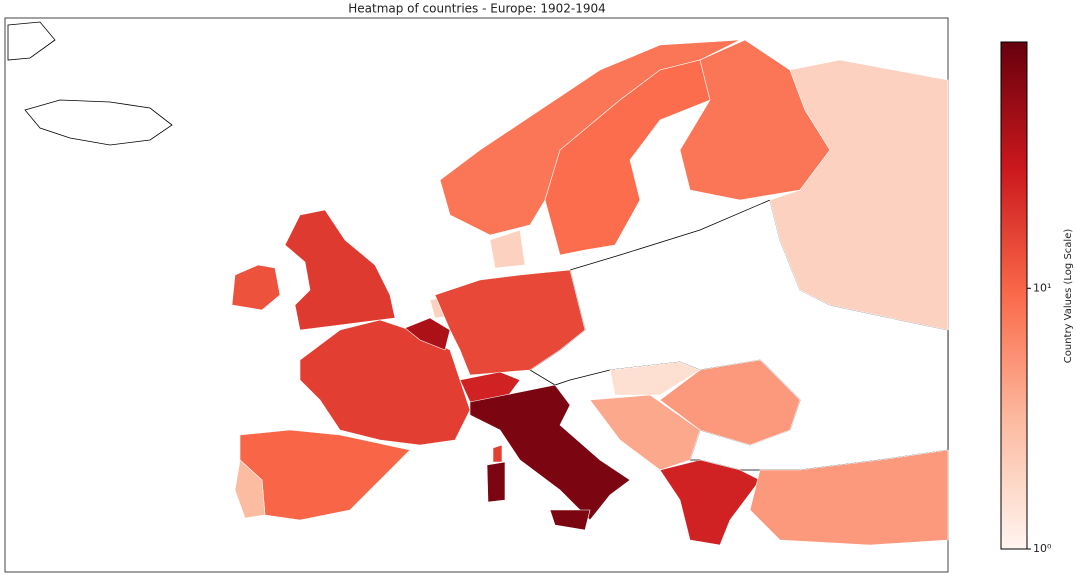  Describe the element at coordinates (477, 9) in the screenshot. I see `chart-title: Heatmap of countries - Europe: 1902-1904` at that location.